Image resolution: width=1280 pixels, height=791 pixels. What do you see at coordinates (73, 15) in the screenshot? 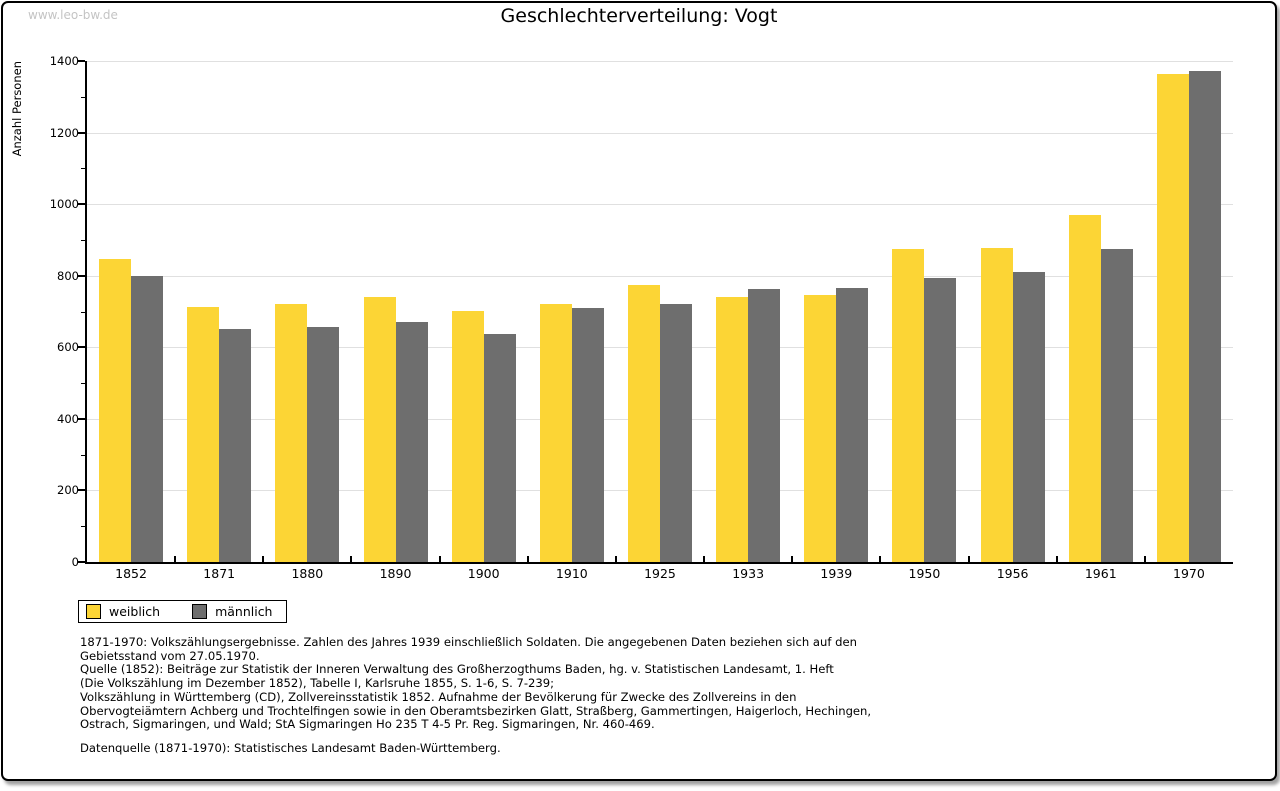
I see `site-watermark: www.leo-bw.de` at bounding box center [73, 15].